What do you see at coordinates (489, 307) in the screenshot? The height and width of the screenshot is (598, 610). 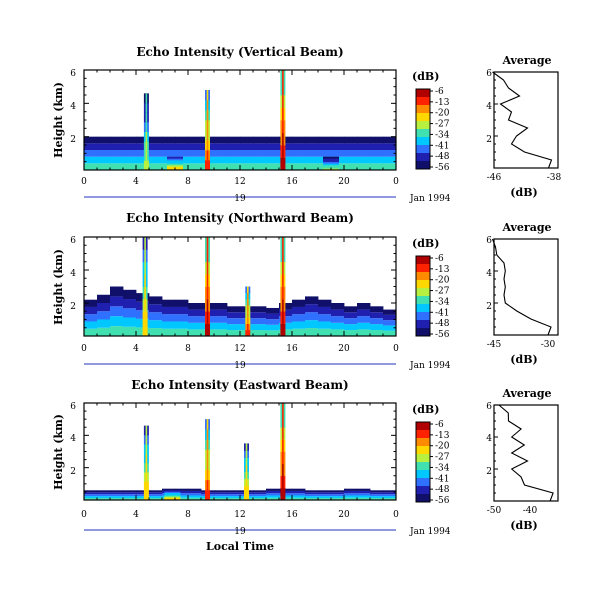 I see `profile-y-tick: 2` at bounding box center [489, 307].